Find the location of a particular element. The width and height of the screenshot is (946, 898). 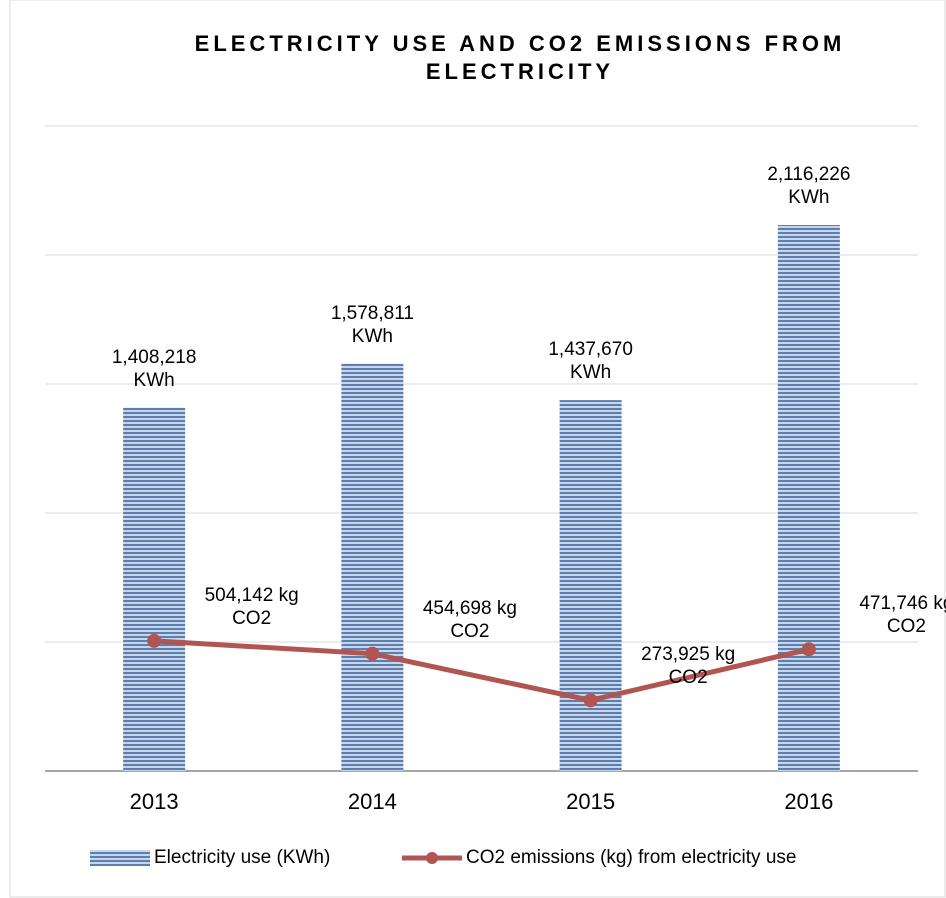

bar-value-label: 1,408,218 KWh is located at coordinates (154, 368).